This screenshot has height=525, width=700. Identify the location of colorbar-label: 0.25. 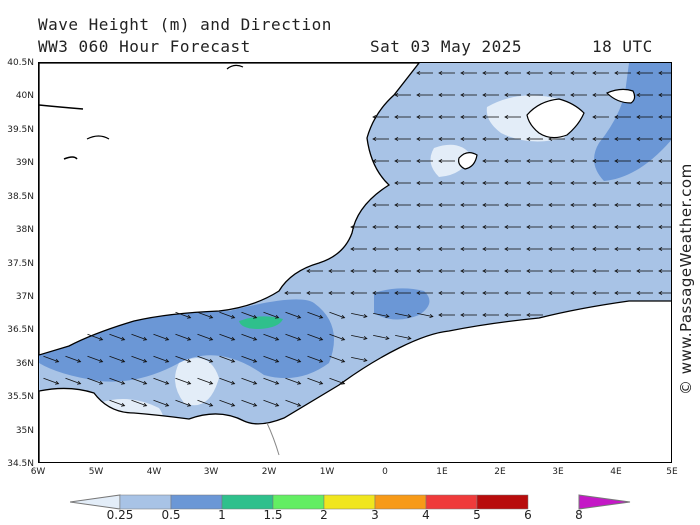
(120, 515).